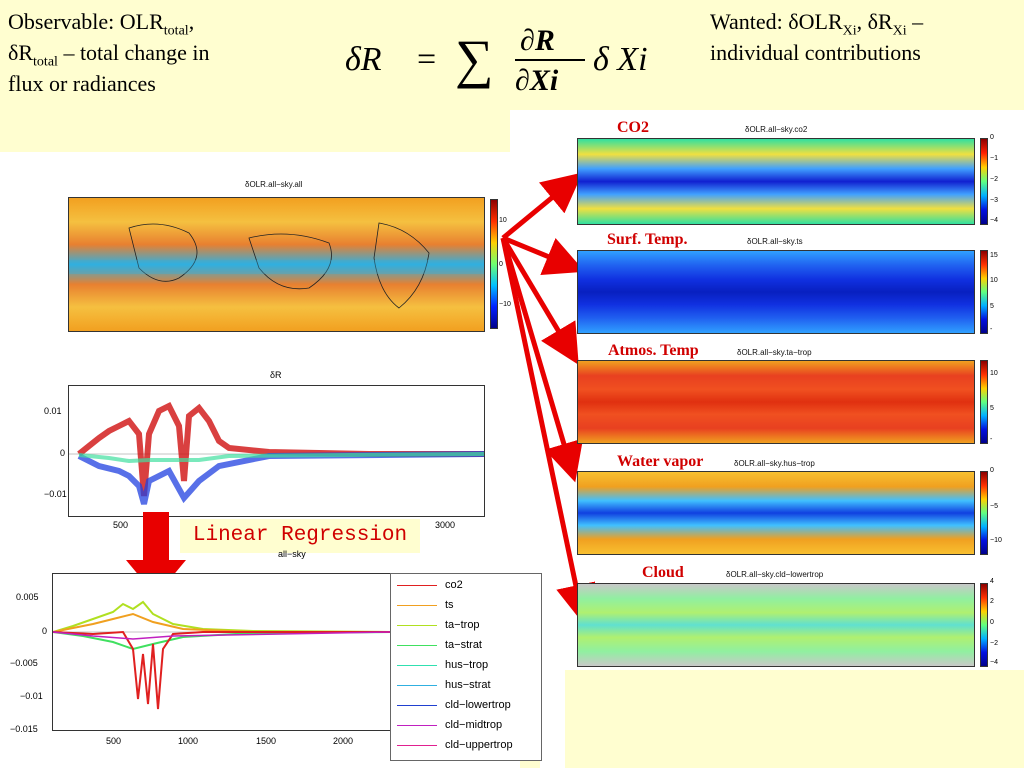  Describe the element at coordinates (996, 540) in the screenshot. I see `water-vapor-cb-tick: −10` at that location.